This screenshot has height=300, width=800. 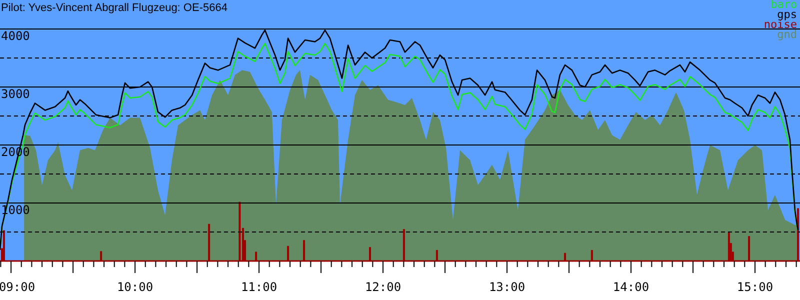 What do you see at coordinates (383, 287) in the screenshot?
I see `x-tick-label: 12:00` at bounding box center [383, 287].